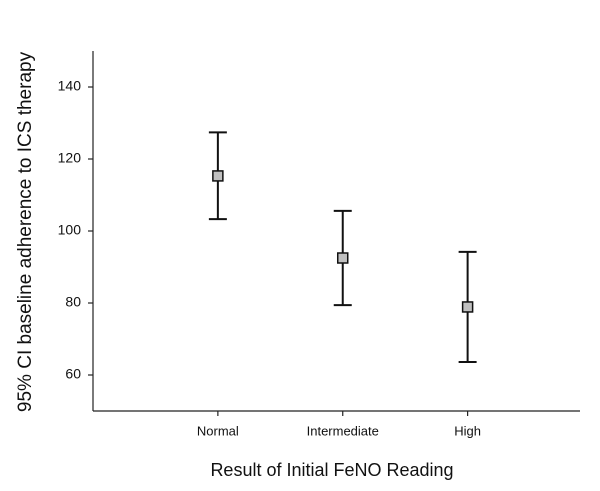 This screenshot has width=600, height=491. I want to click on x-tick-label: High, so click(467, 430).